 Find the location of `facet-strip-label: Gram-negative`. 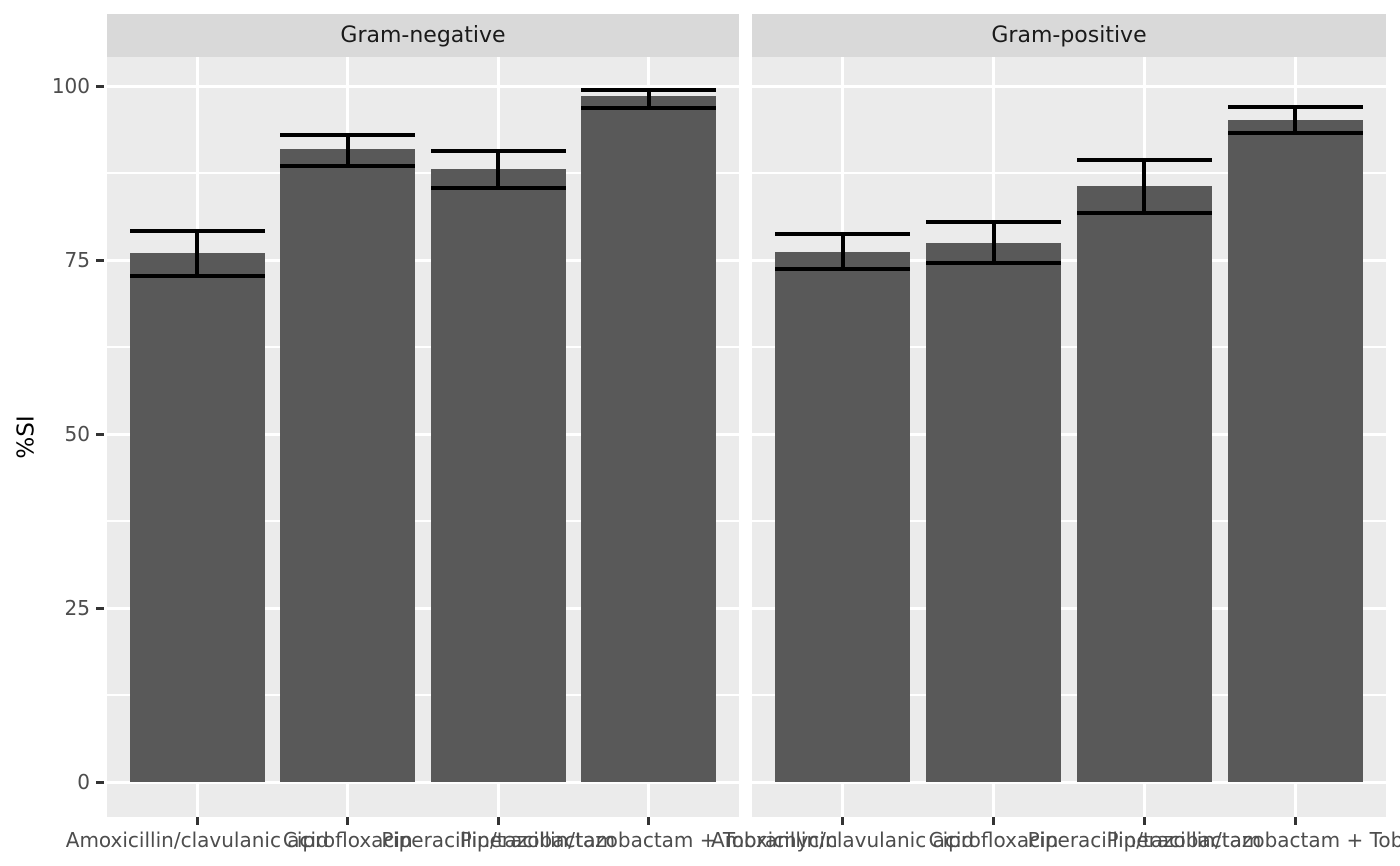

facet-strip-label: Gram-negative is located at coordinates (423, 35).